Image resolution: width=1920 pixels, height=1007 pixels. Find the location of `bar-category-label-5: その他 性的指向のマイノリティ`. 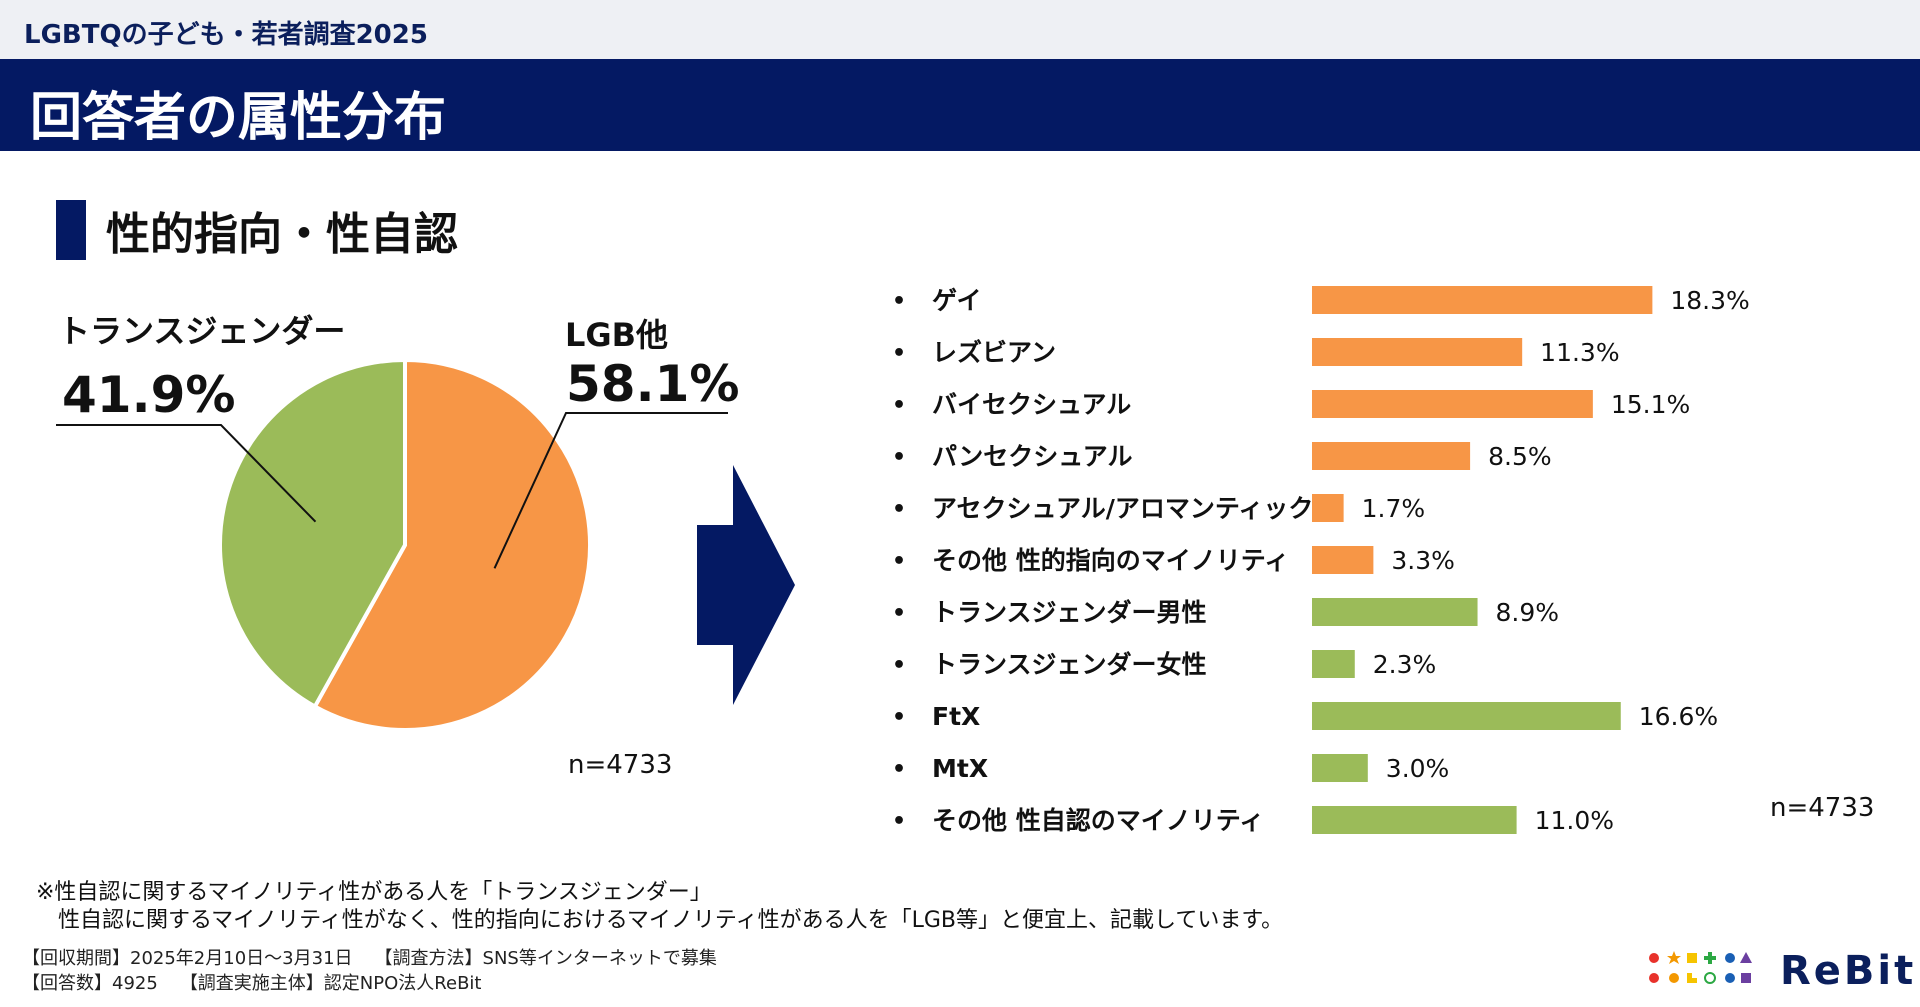

bar-category-label-5: その他 性的指向のマイノリティ is located at coordinates (1110, 560).